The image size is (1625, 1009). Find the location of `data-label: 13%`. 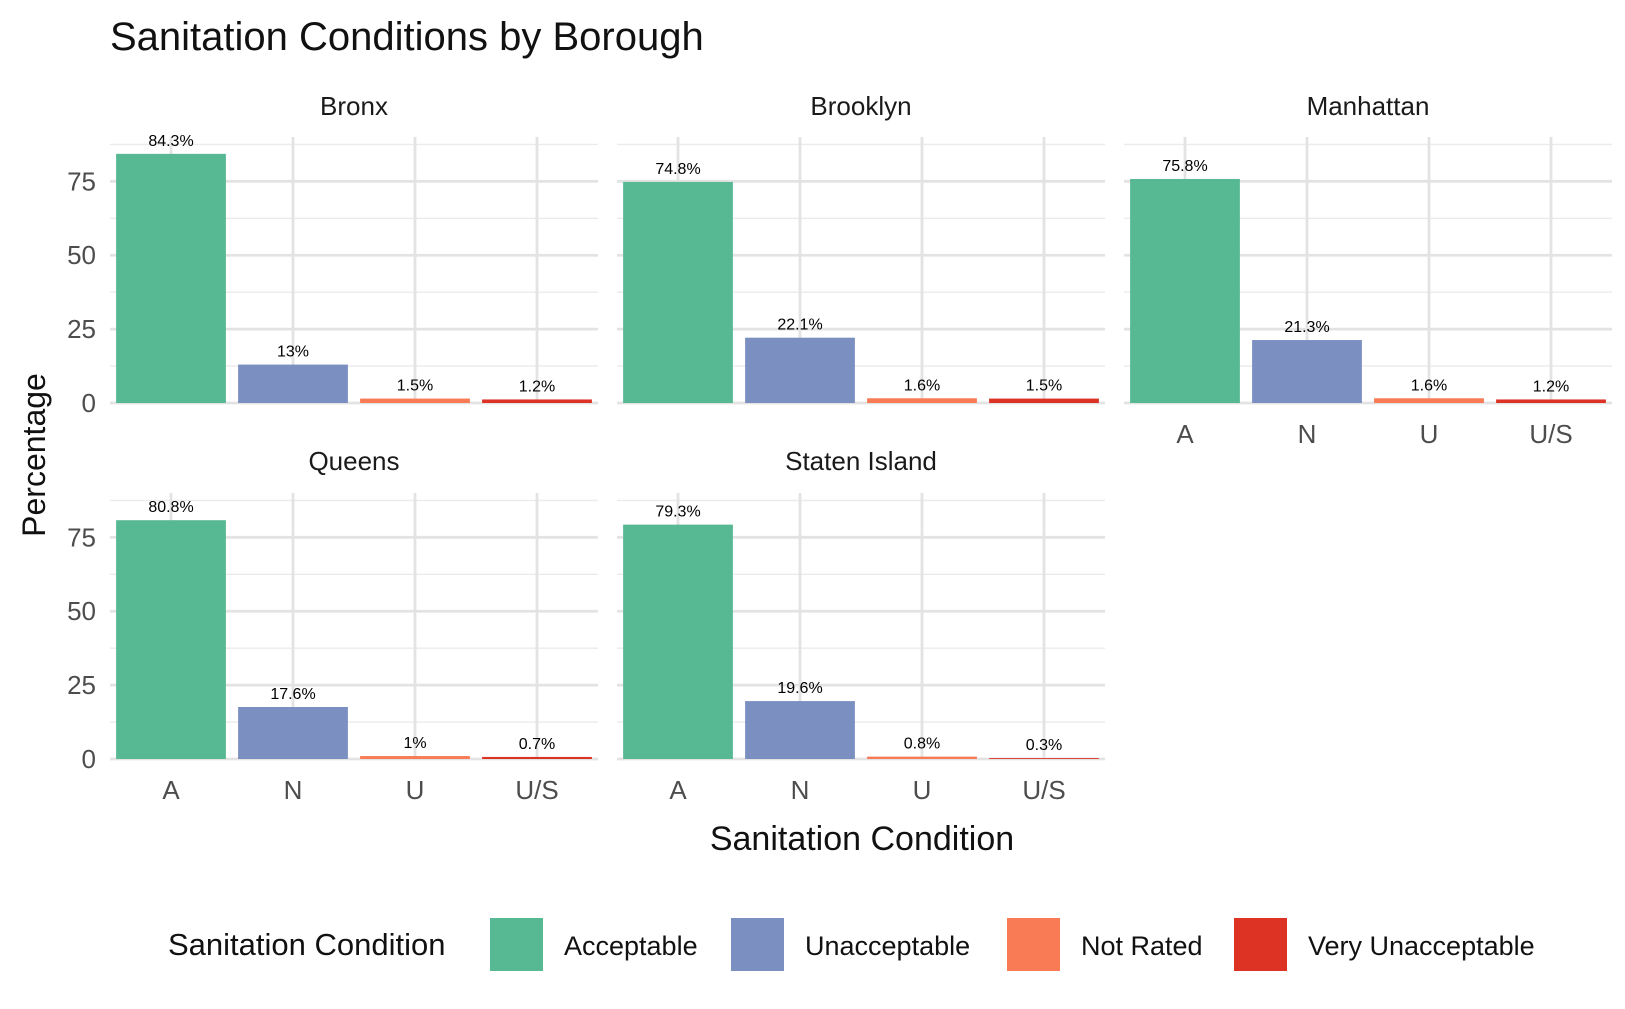

data-label: 13% is located at coordinates (293, 352).